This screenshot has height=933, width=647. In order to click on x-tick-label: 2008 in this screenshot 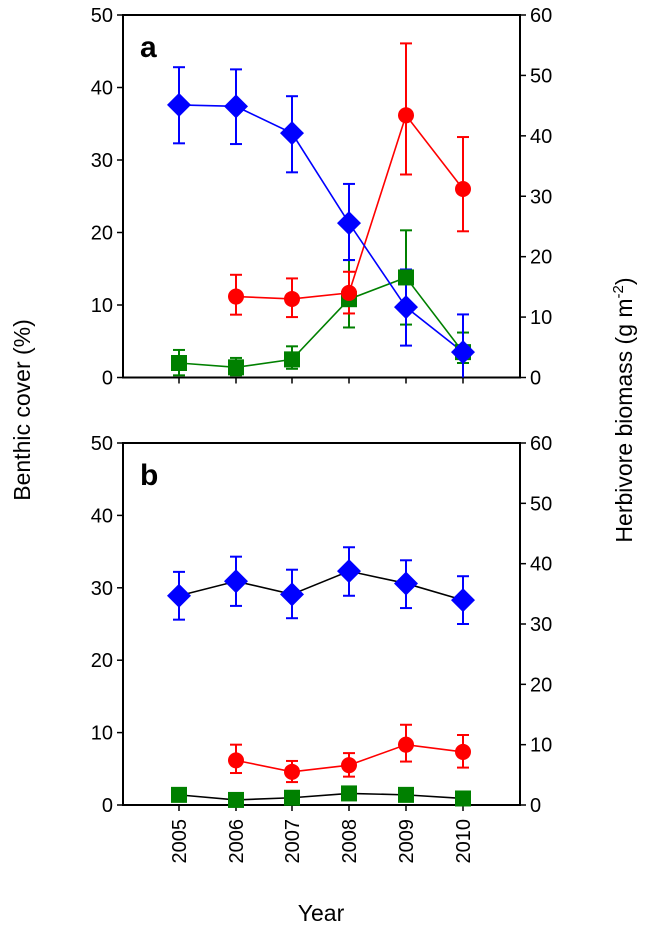, I will do `click(350, 841)`.